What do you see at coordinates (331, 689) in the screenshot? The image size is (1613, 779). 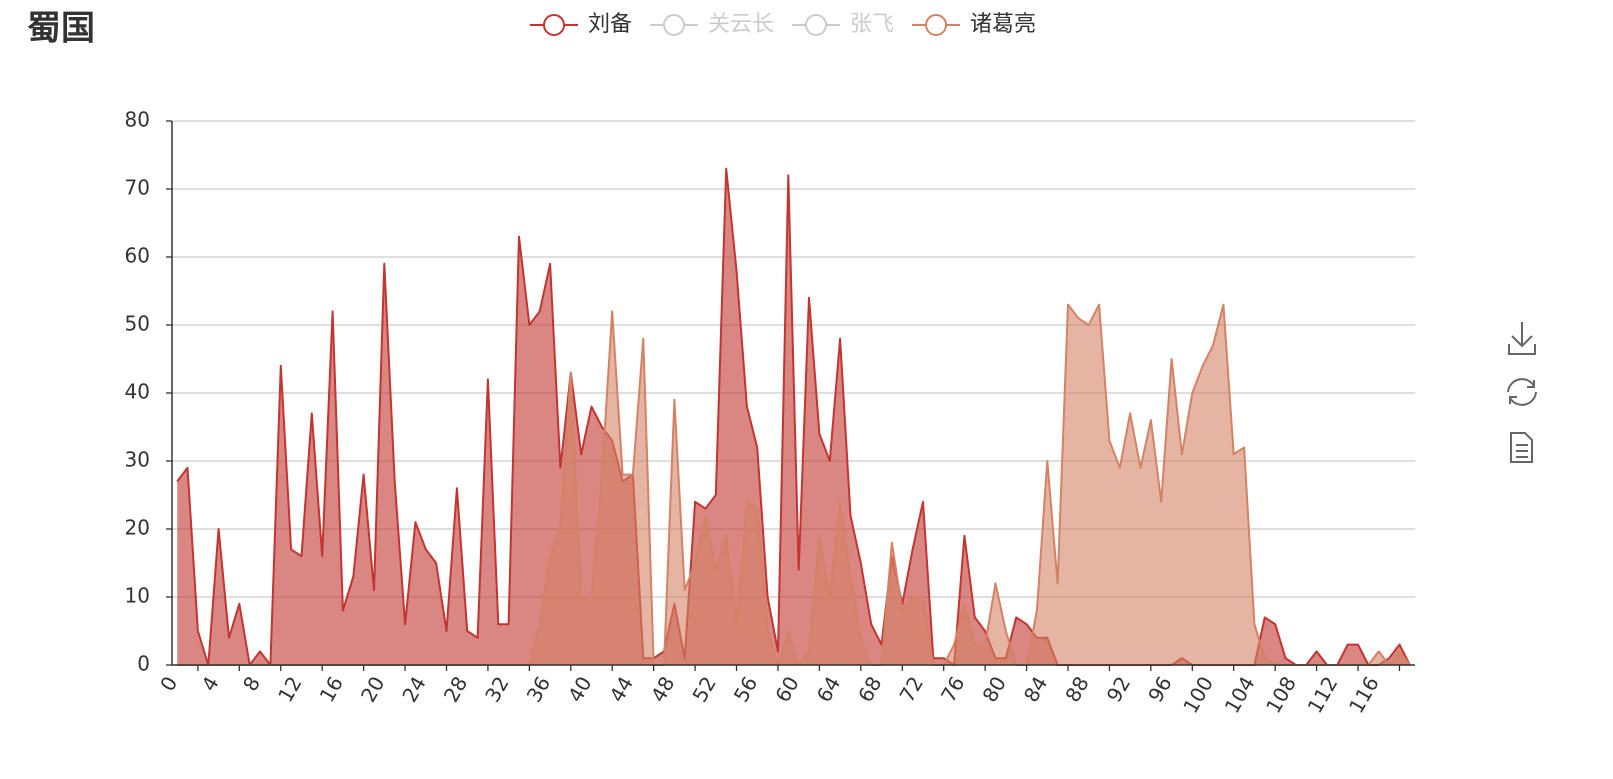 I see `x-tick-label: 16` at bounding box center [331, 689].